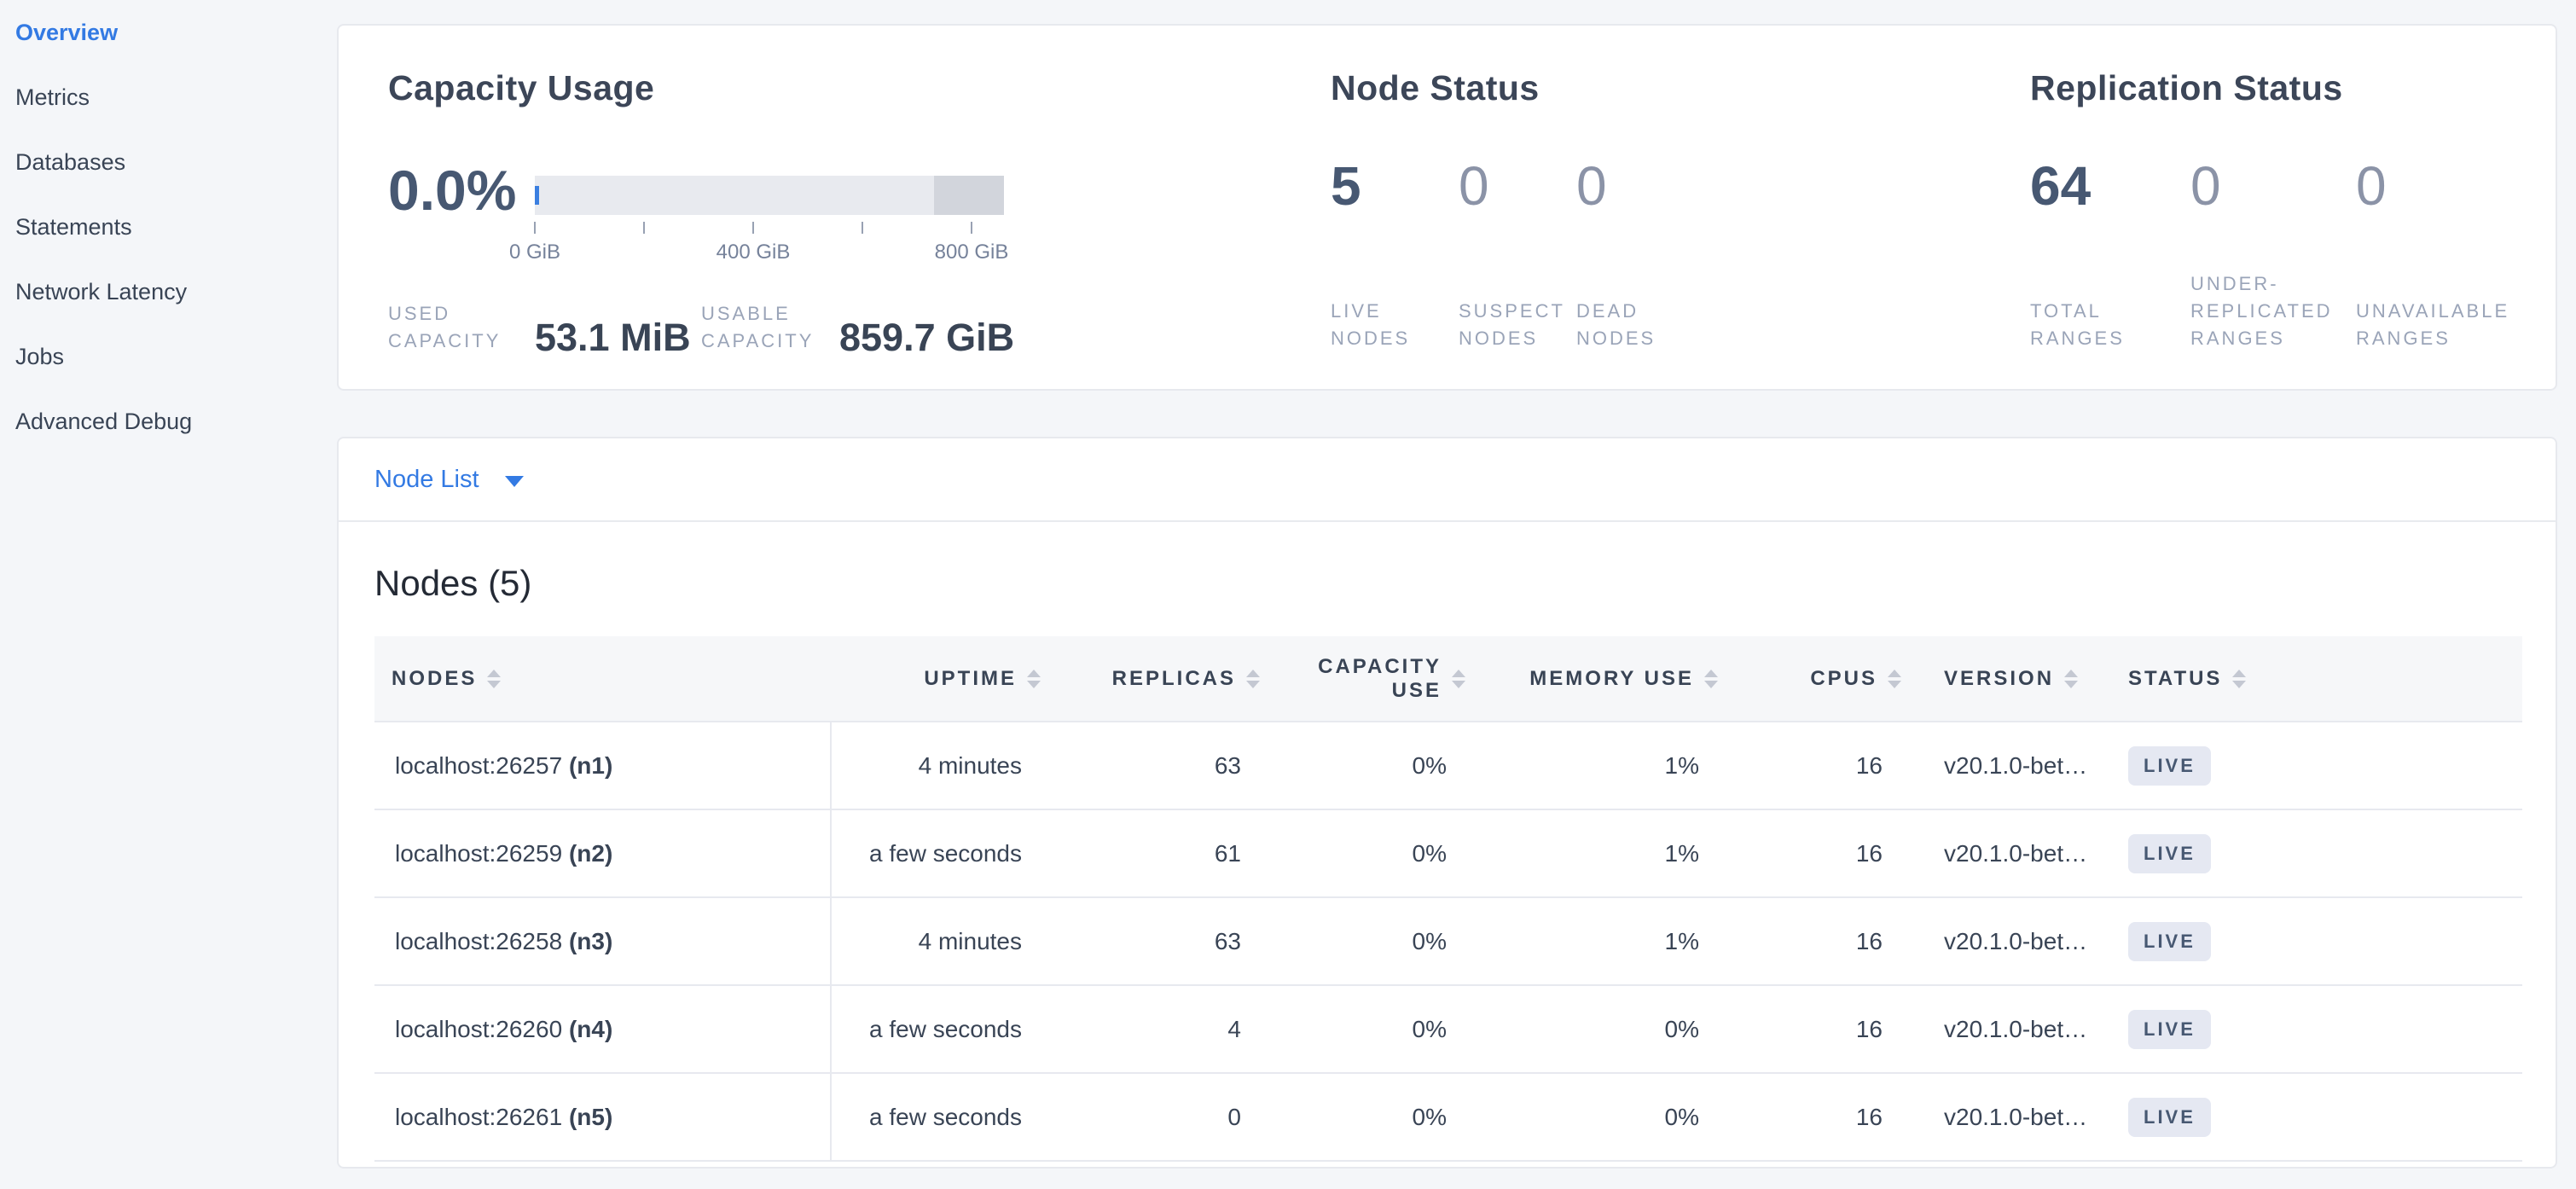  Describe the element at coordinates (936, 941) in the screenshot. I see `uptime-cell: 4 minutes` at that location.